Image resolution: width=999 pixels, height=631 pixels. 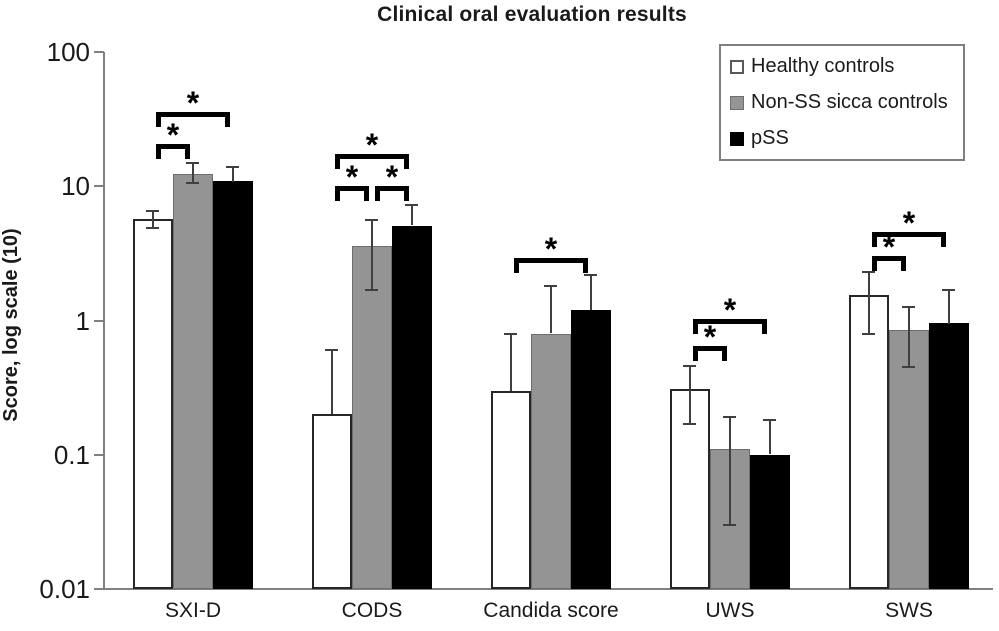 What do you see at coordinates (823, 66) in the screenshot?
I see `legend-label: Healthy controls` at bounding box center [823, 66].